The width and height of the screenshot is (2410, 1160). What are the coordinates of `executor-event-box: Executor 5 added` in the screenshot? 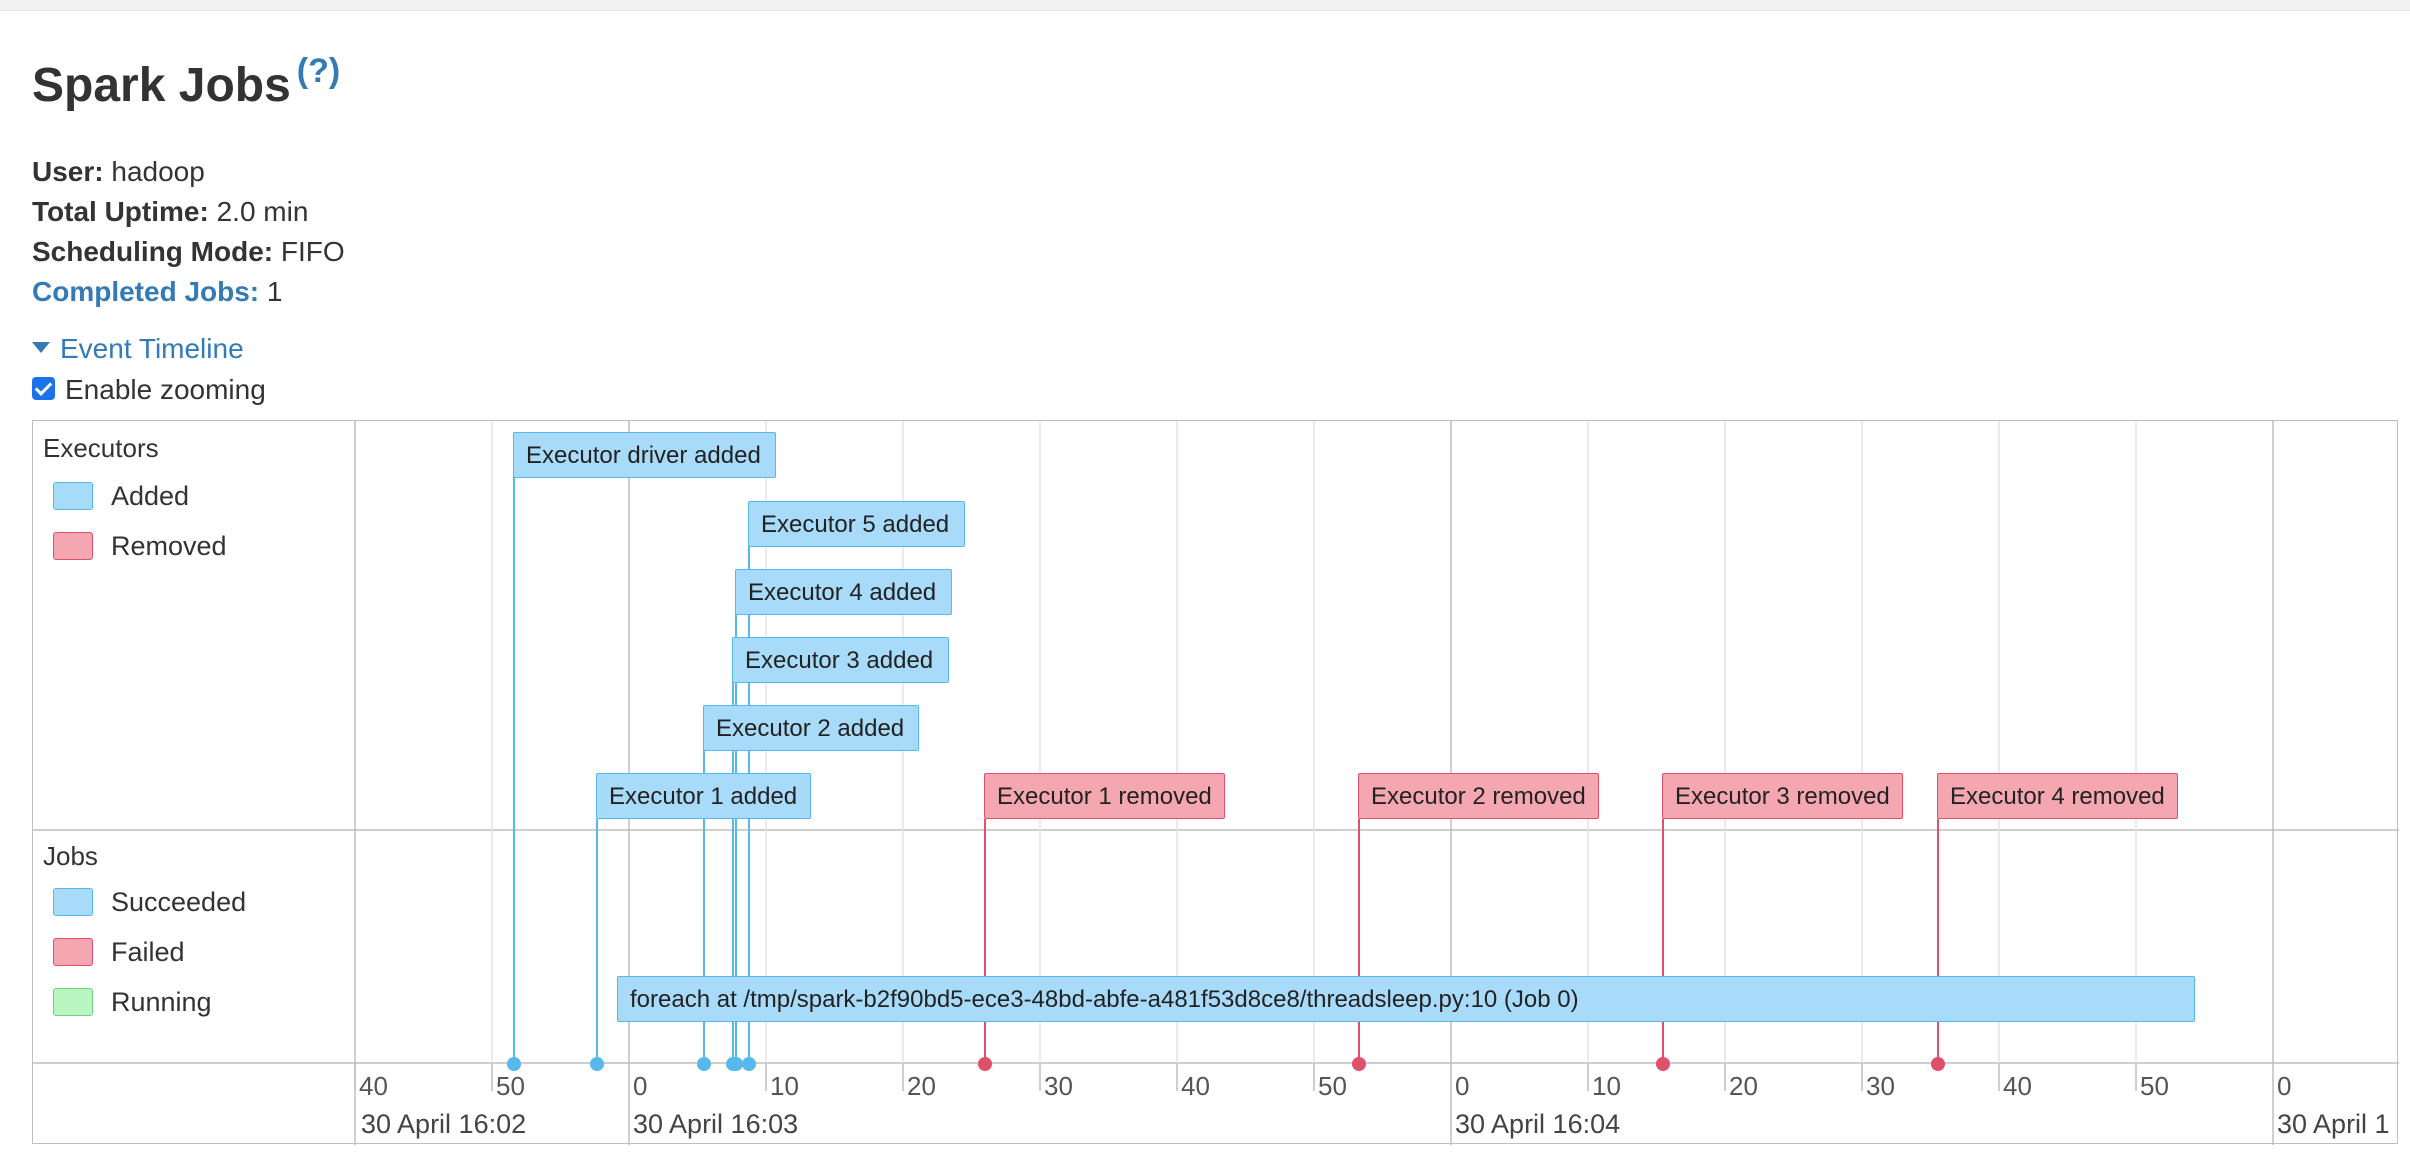 It's located at (856, 524).